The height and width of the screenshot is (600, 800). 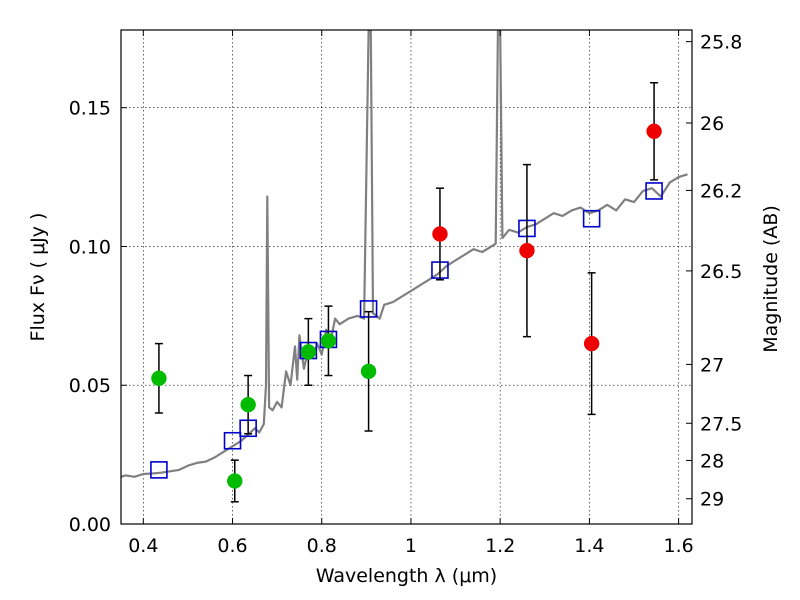 I want to click on y2-tick-label: 28, so click(x=712, y=461).